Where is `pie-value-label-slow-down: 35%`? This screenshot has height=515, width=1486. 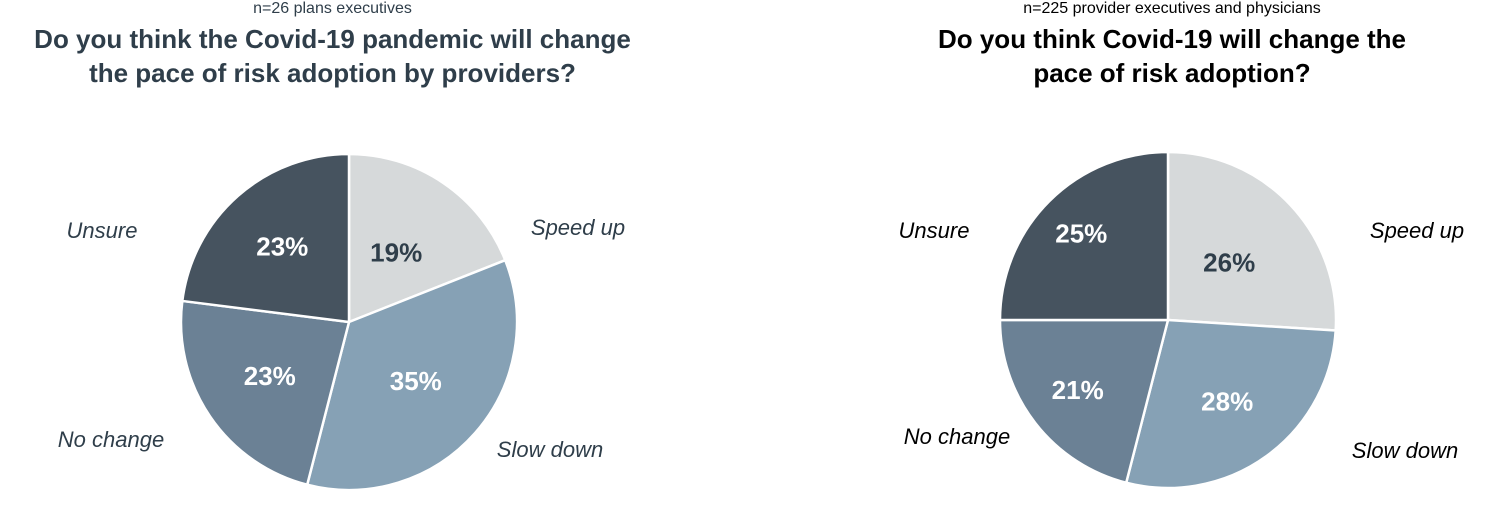
pie-value-label-slow-down: 35% is located at coordinates (416, 381).